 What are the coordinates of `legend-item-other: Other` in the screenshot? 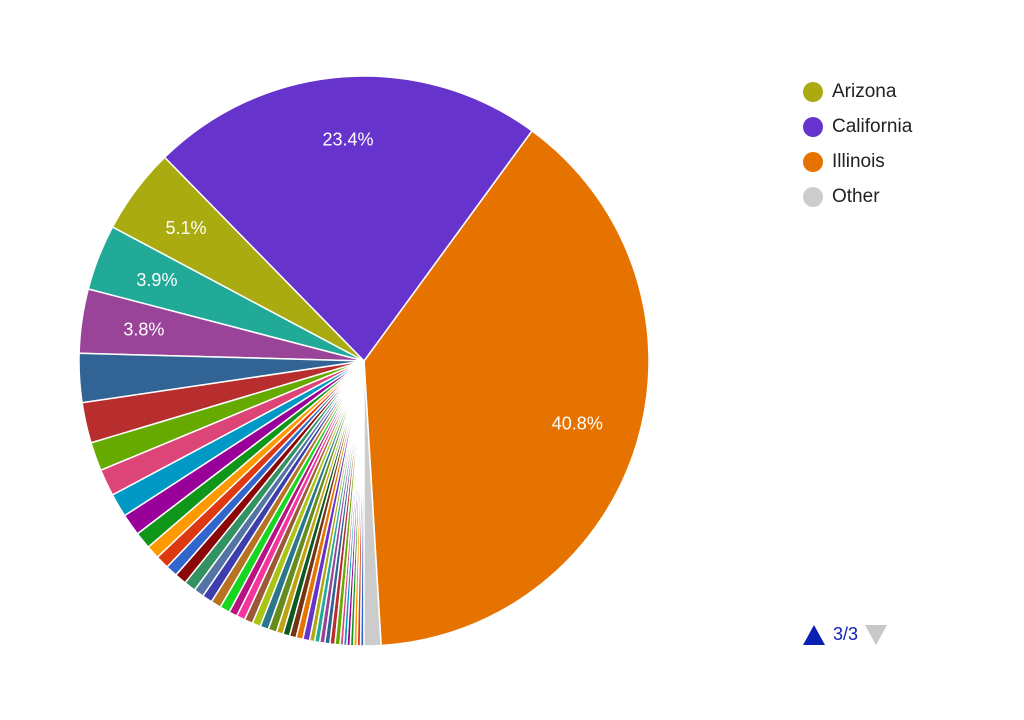 It's located at (857, 196).